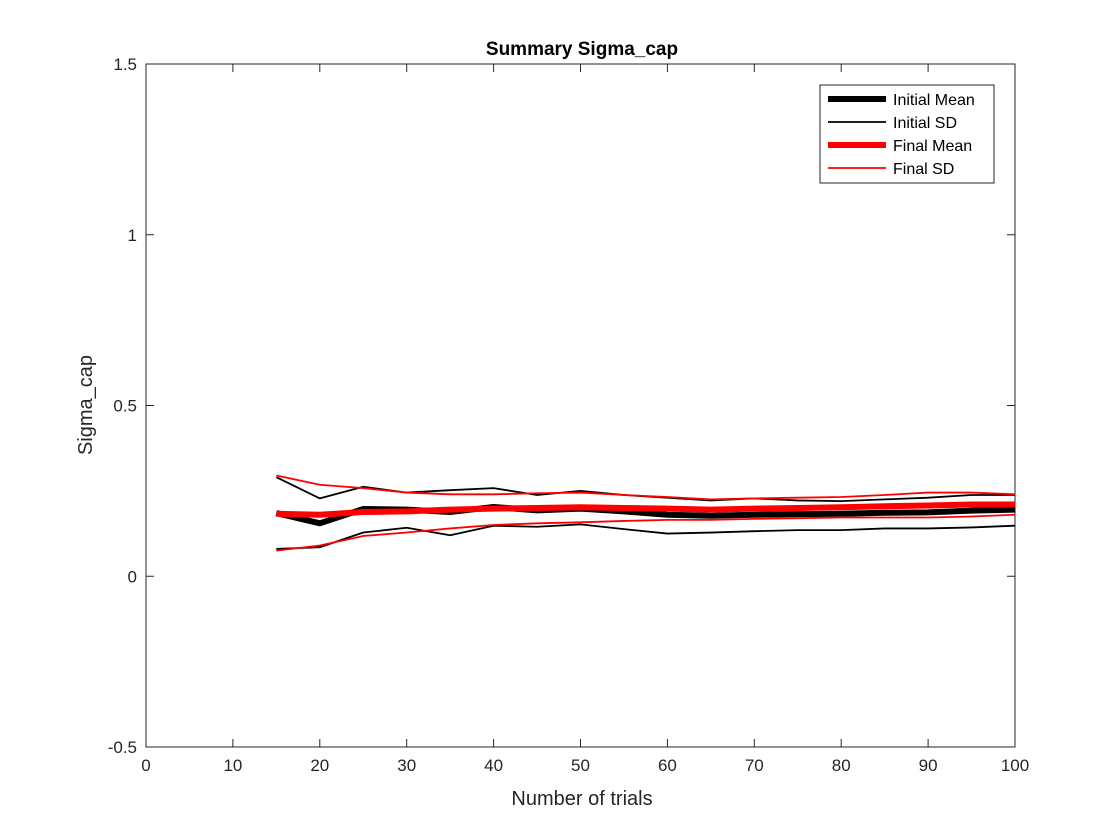  Describe the element at coordinates (1015, 765) in the screenshot. I see `x-tick-label: 100` at that location.